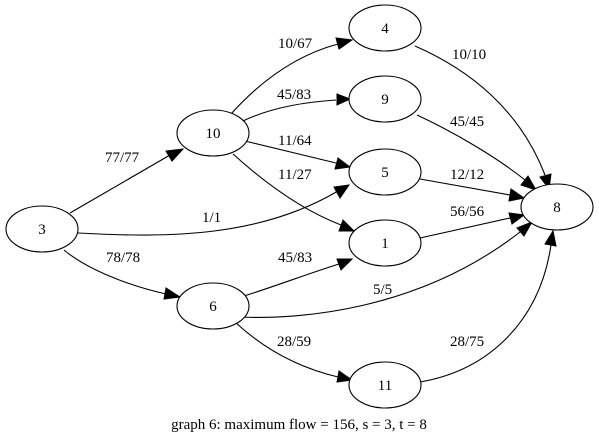 This screenshot has height=445, width=599. What do you see at coordinates (294, 192) in the screenshot?
I see `edge-10-1: 11/27` at bounding box center [294, 192].